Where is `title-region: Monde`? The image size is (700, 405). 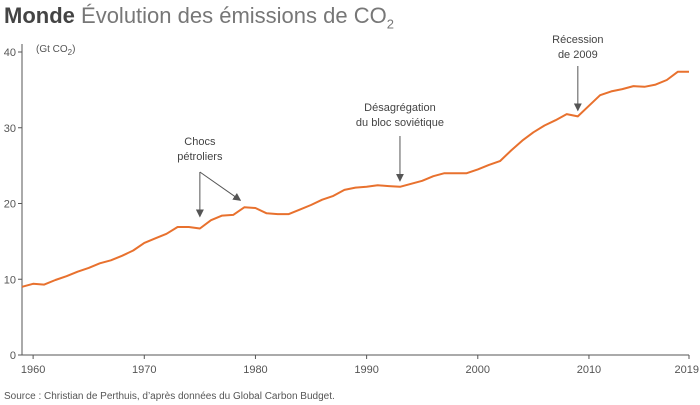 title-region: Monde is located at coordinates (39, 15).